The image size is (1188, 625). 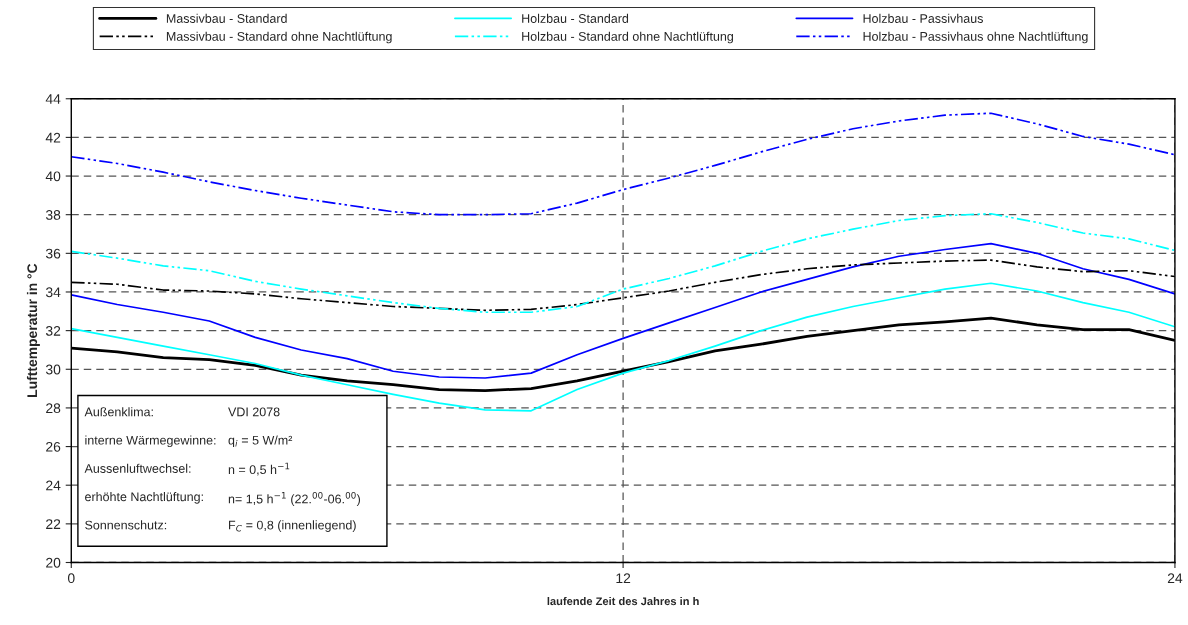 I want to click on legend-label: Massivbau - Standard ohne Nachtlüftung, so click(x=279, y=37).